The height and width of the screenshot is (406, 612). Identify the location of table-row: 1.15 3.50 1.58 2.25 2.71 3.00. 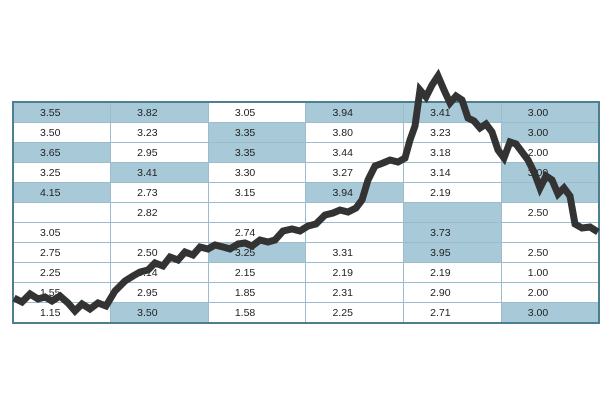
(306, 313).